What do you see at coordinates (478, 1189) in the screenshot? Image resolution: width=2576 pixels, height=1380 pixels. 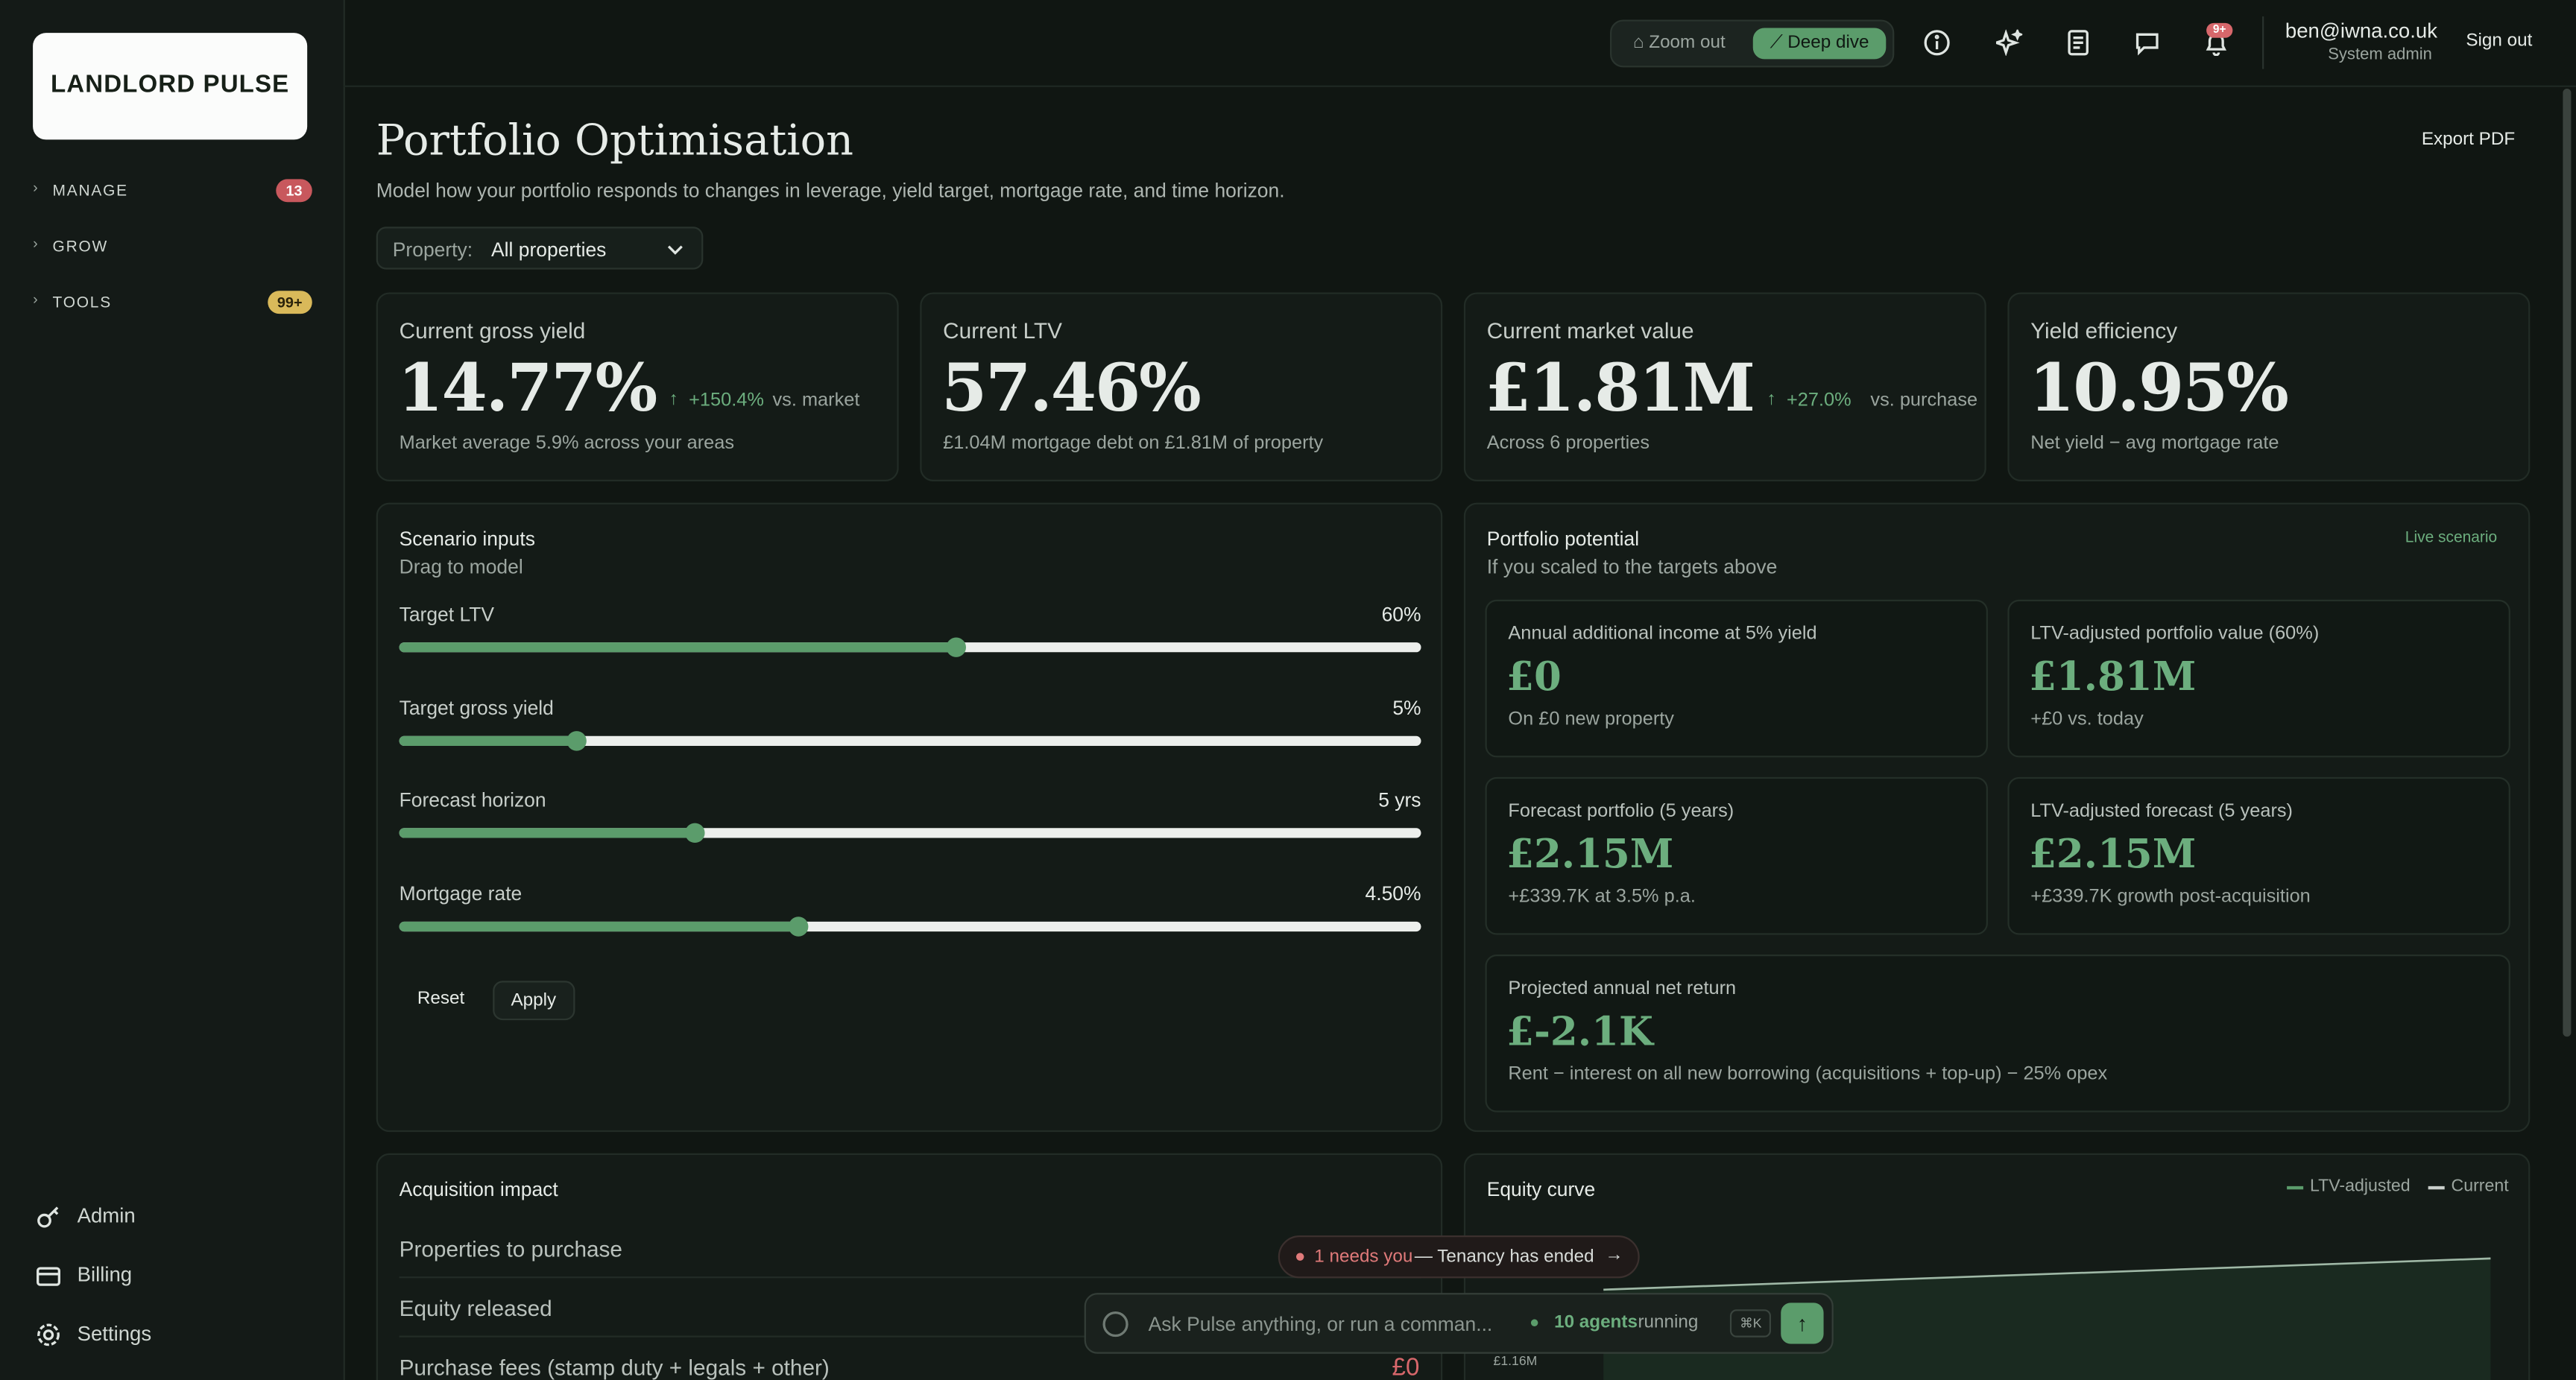 I see `panel-title: Acquisition impact` at bounding box center [478, 1189].